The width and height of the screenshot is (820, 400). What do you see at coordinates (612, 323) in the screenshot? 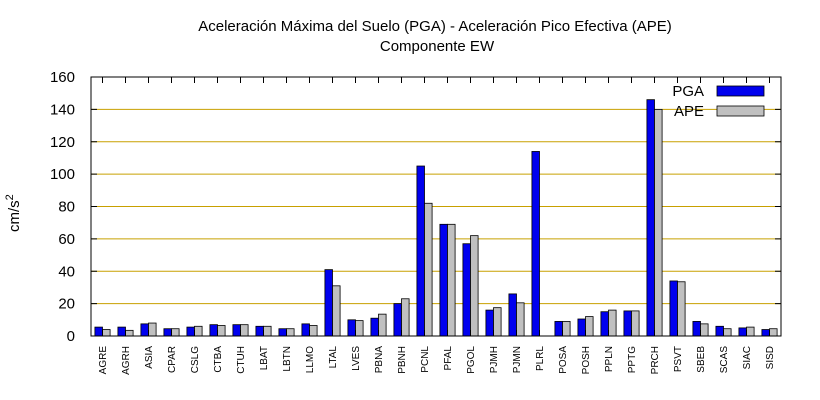
I see `bar-ape-ppln` at bounding box center [612, 323].